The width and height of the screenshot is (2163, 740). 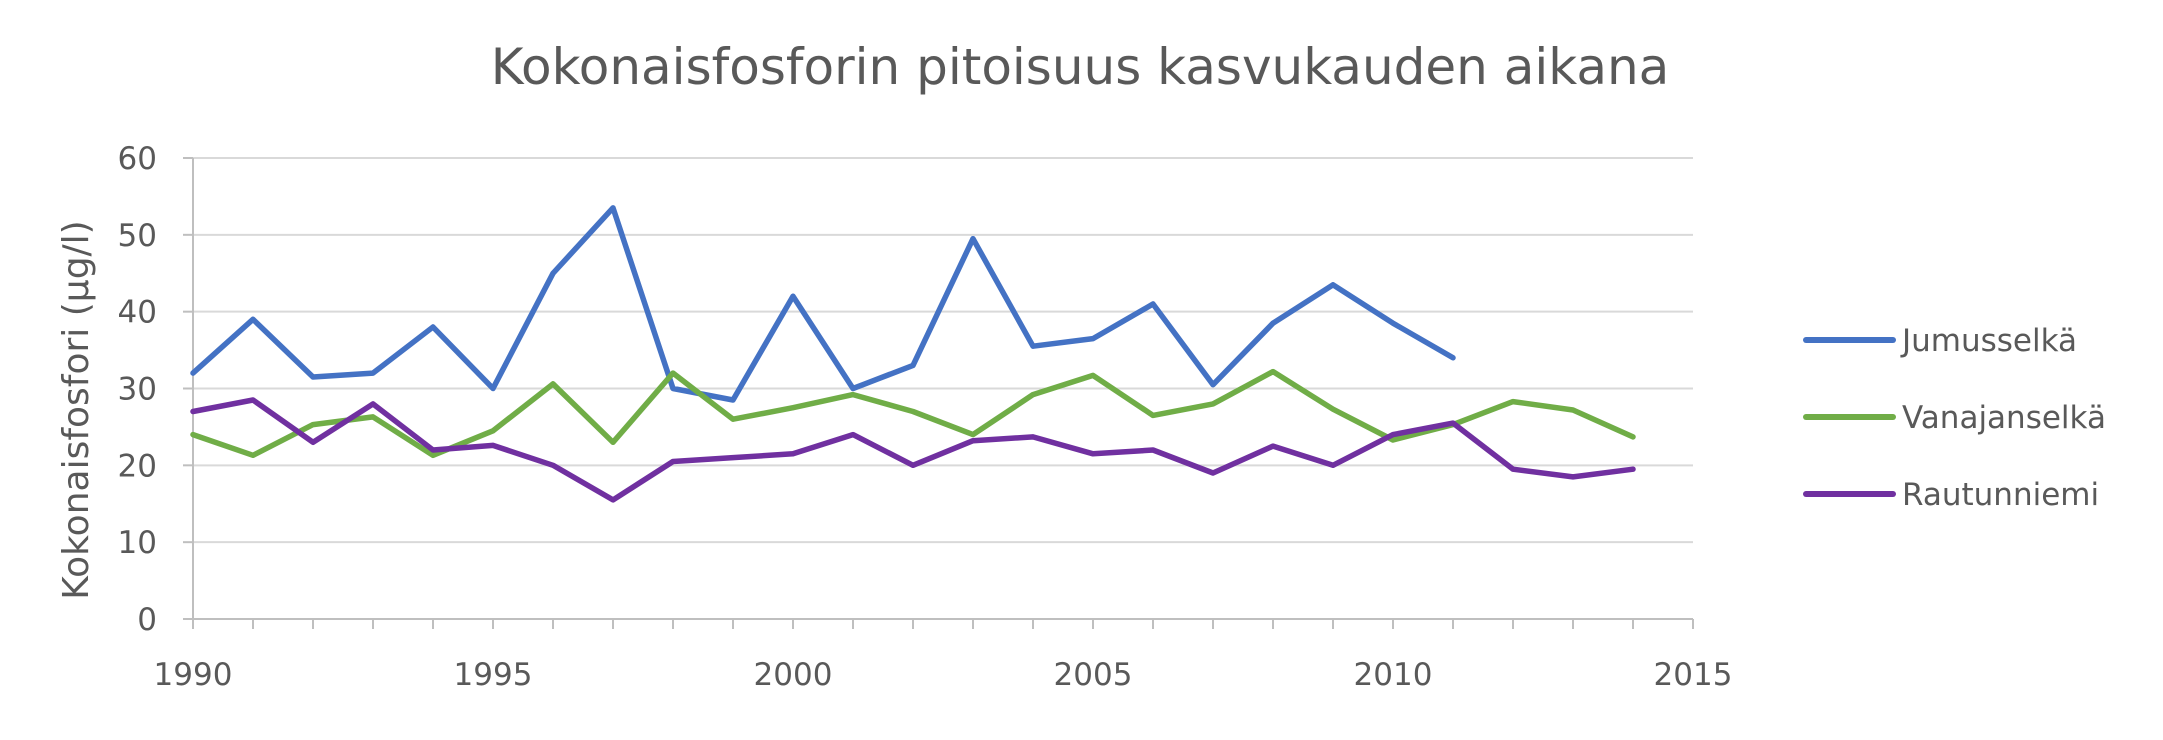 What do you see at coordinates (137, 236) in the screenshot?
I see `y-tick-label: 50` at bounding box center [137, 236].